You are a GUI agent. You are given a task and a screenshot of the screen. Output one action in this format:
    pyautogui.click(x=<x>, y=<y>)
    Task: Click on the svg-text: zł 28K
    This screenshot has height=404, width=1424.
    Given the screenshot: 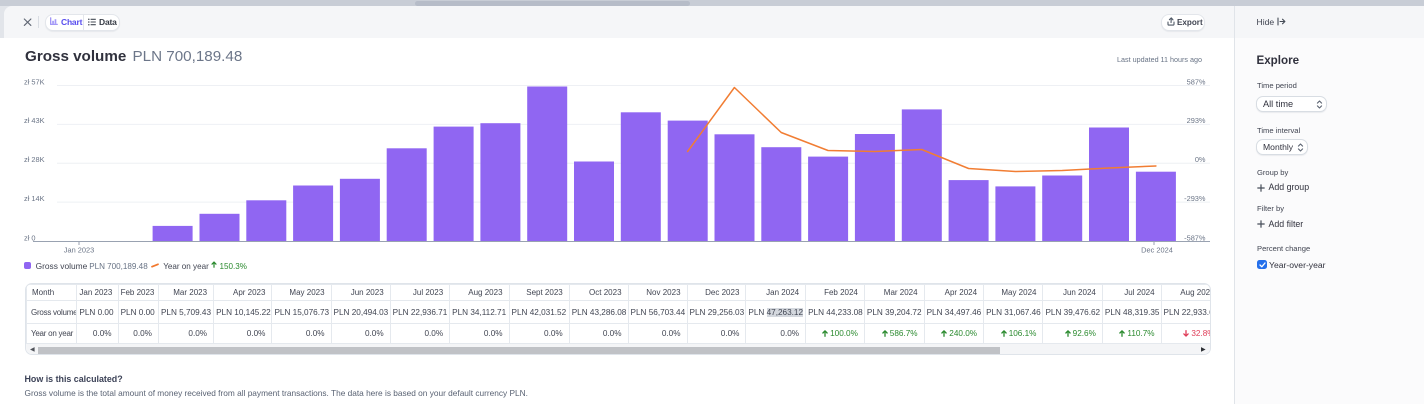 What is the action you would take?
    pyautogui.click(x=34, y=159)
    